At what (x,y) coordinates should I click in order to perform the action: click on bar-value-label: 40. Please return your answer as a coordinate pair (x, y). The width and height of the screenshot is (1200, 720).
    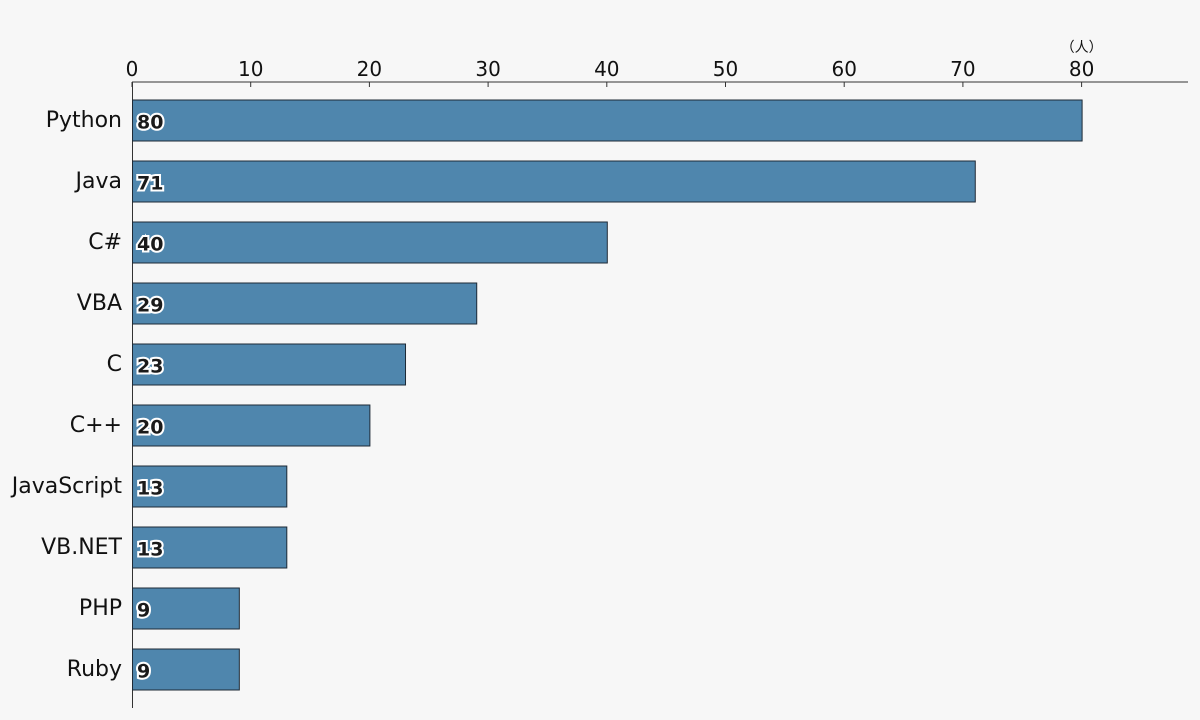
    Looking at the image, I should click on (150, 245).